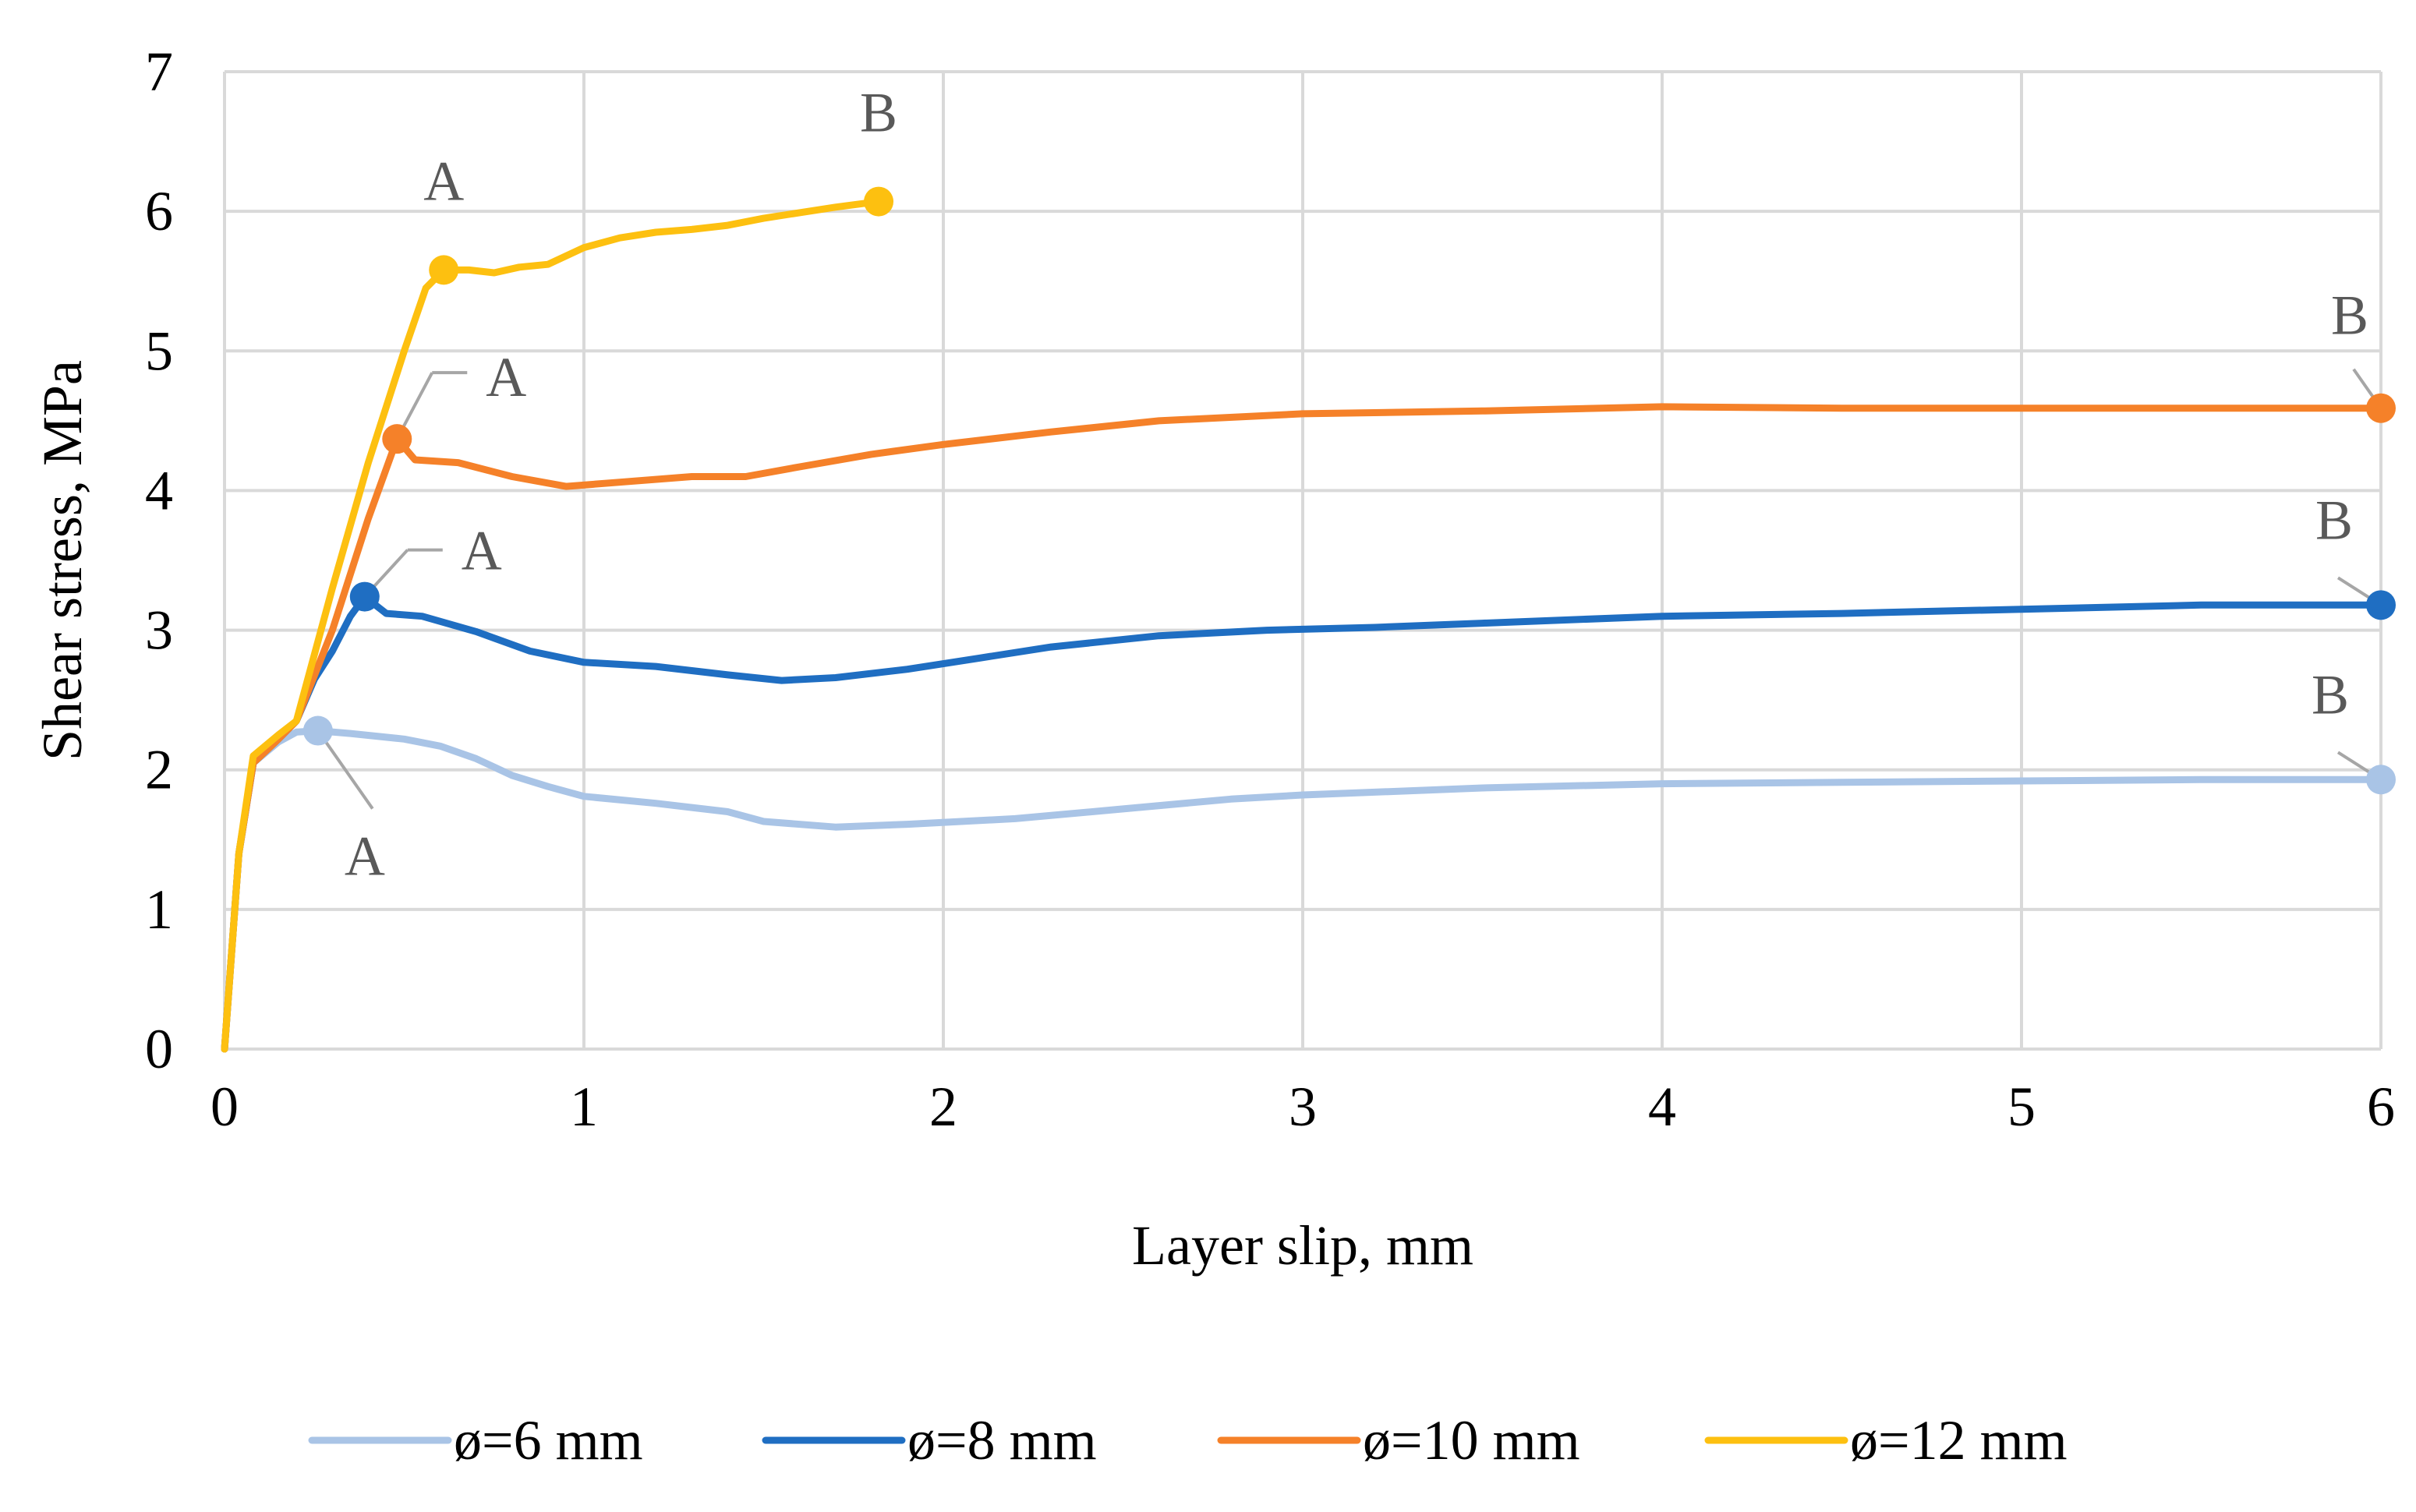  What do you see at coordinates (548, 1440) in the screenshot?
I see `legend-label: ø=6 mm` at bounding box center [548, 1440].